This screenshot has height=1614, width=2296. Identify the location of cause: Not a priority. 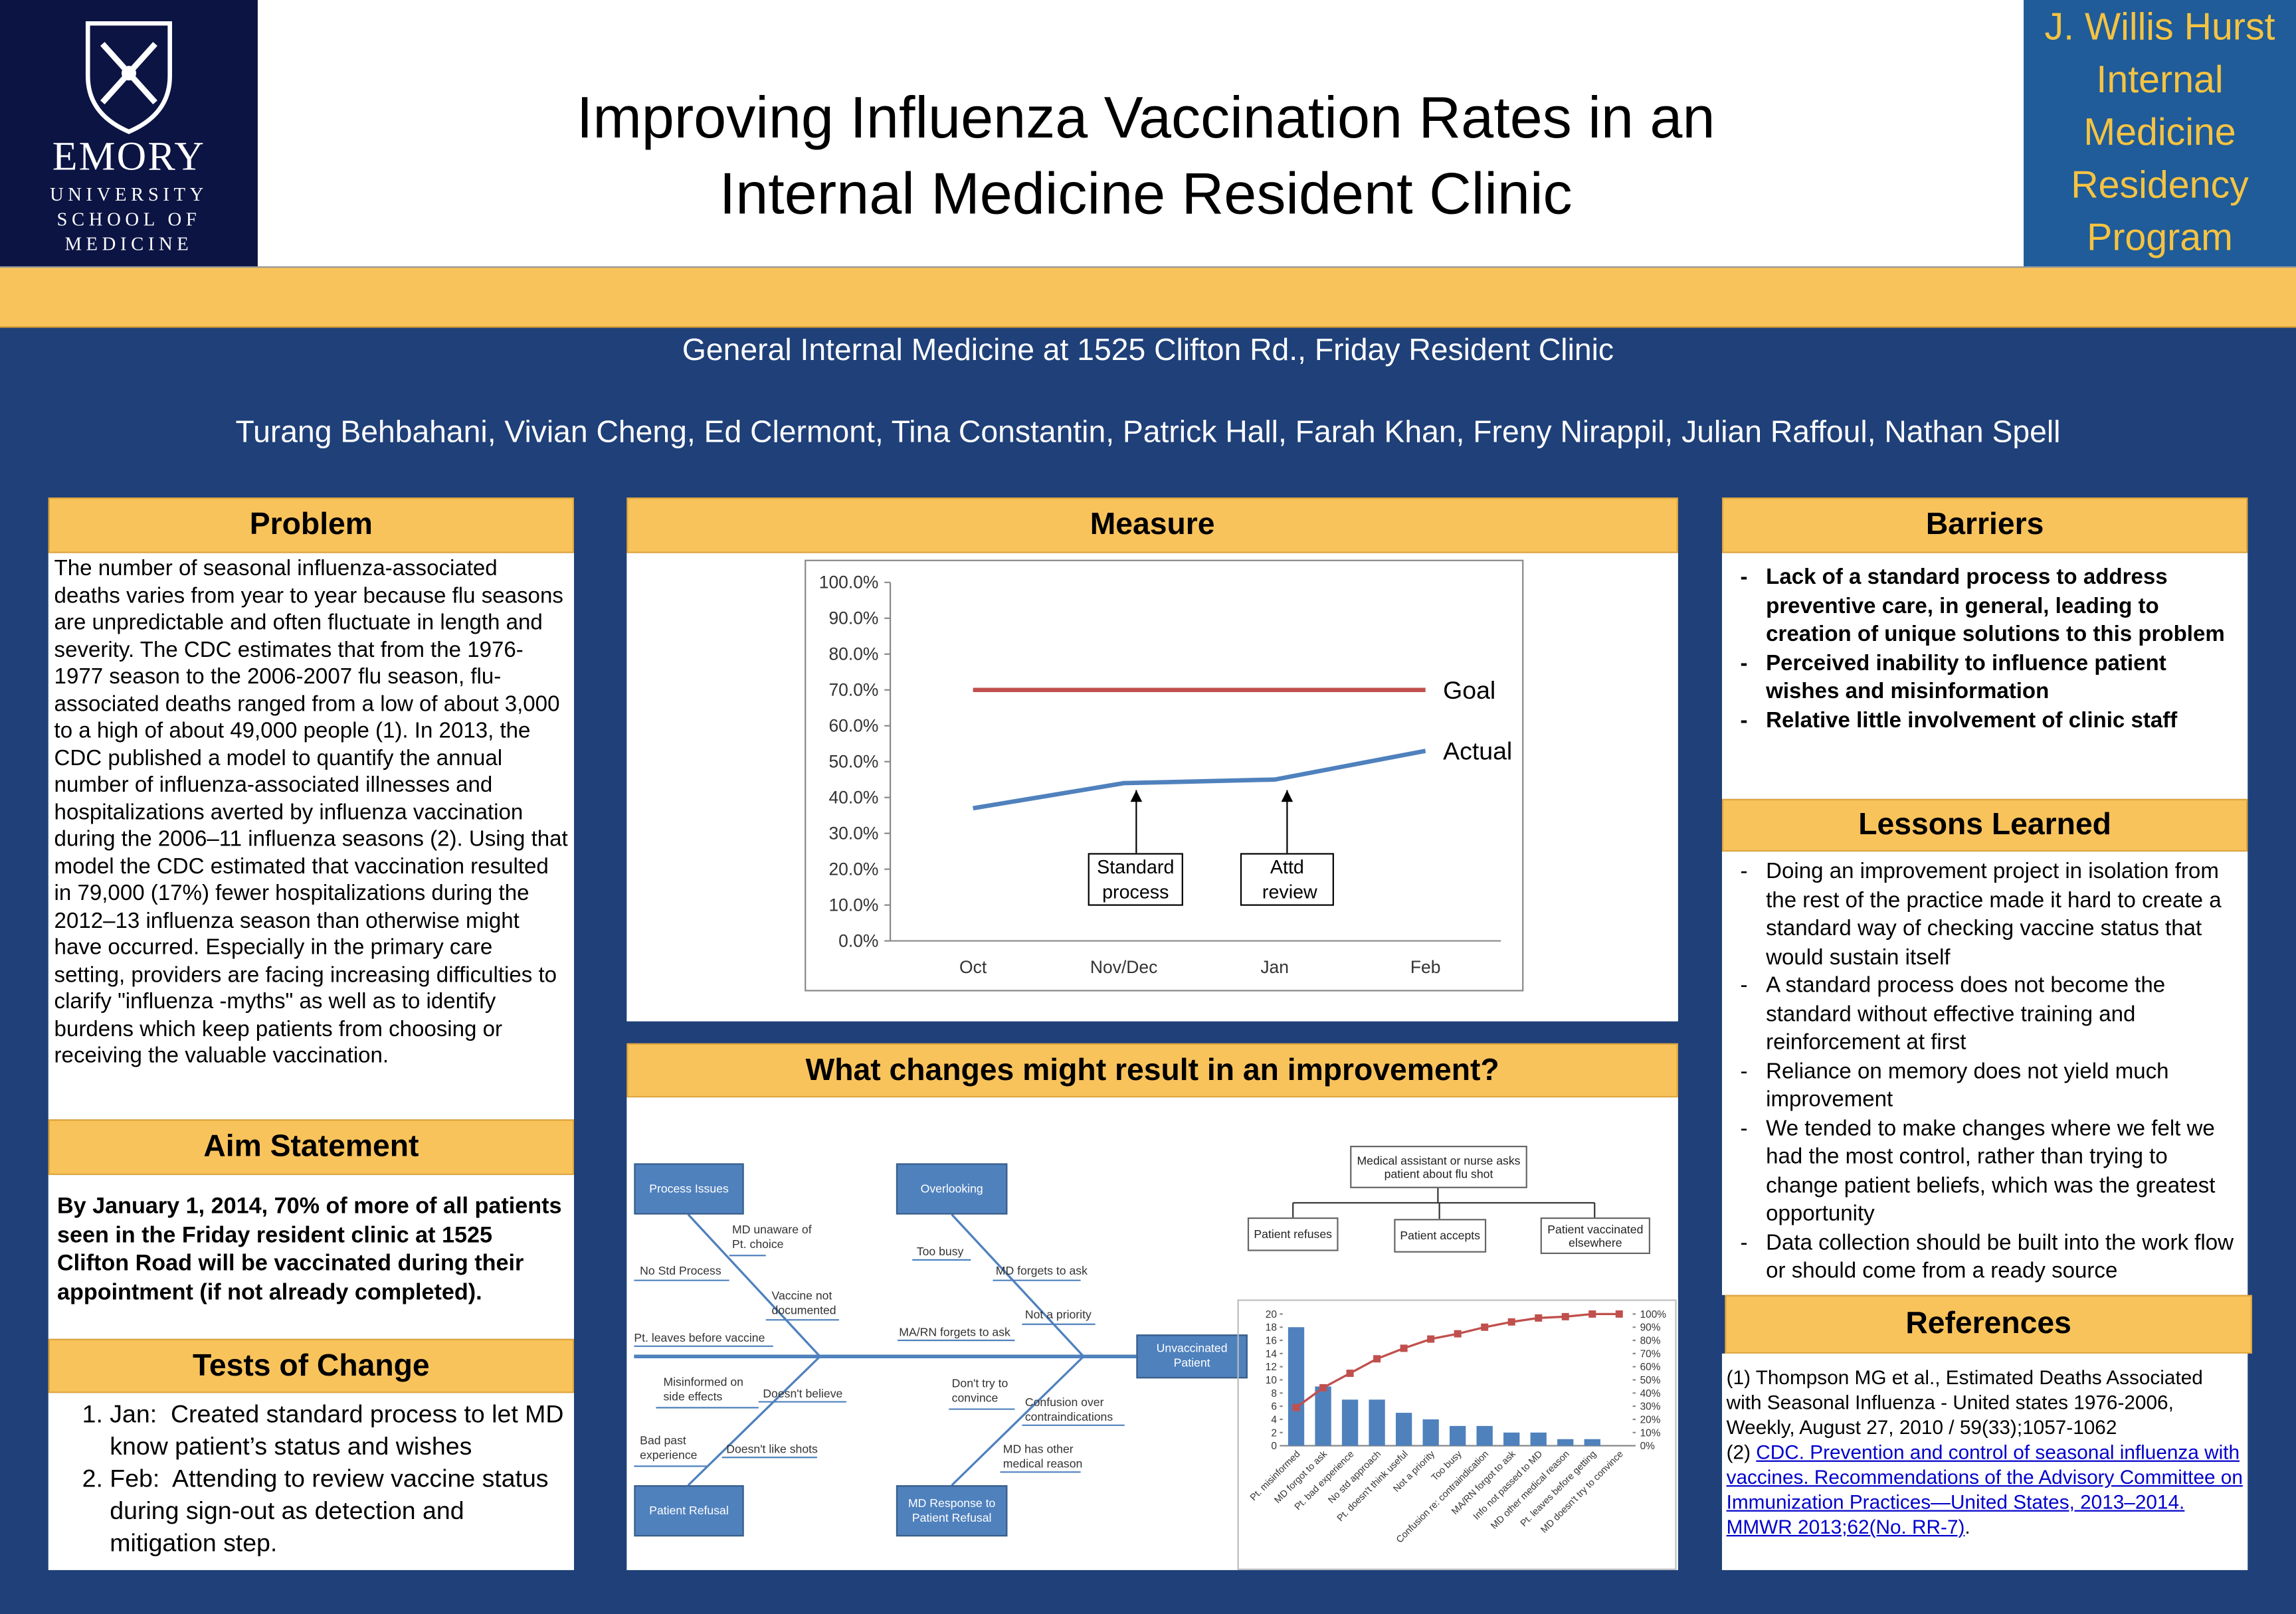
(1058, 1315).